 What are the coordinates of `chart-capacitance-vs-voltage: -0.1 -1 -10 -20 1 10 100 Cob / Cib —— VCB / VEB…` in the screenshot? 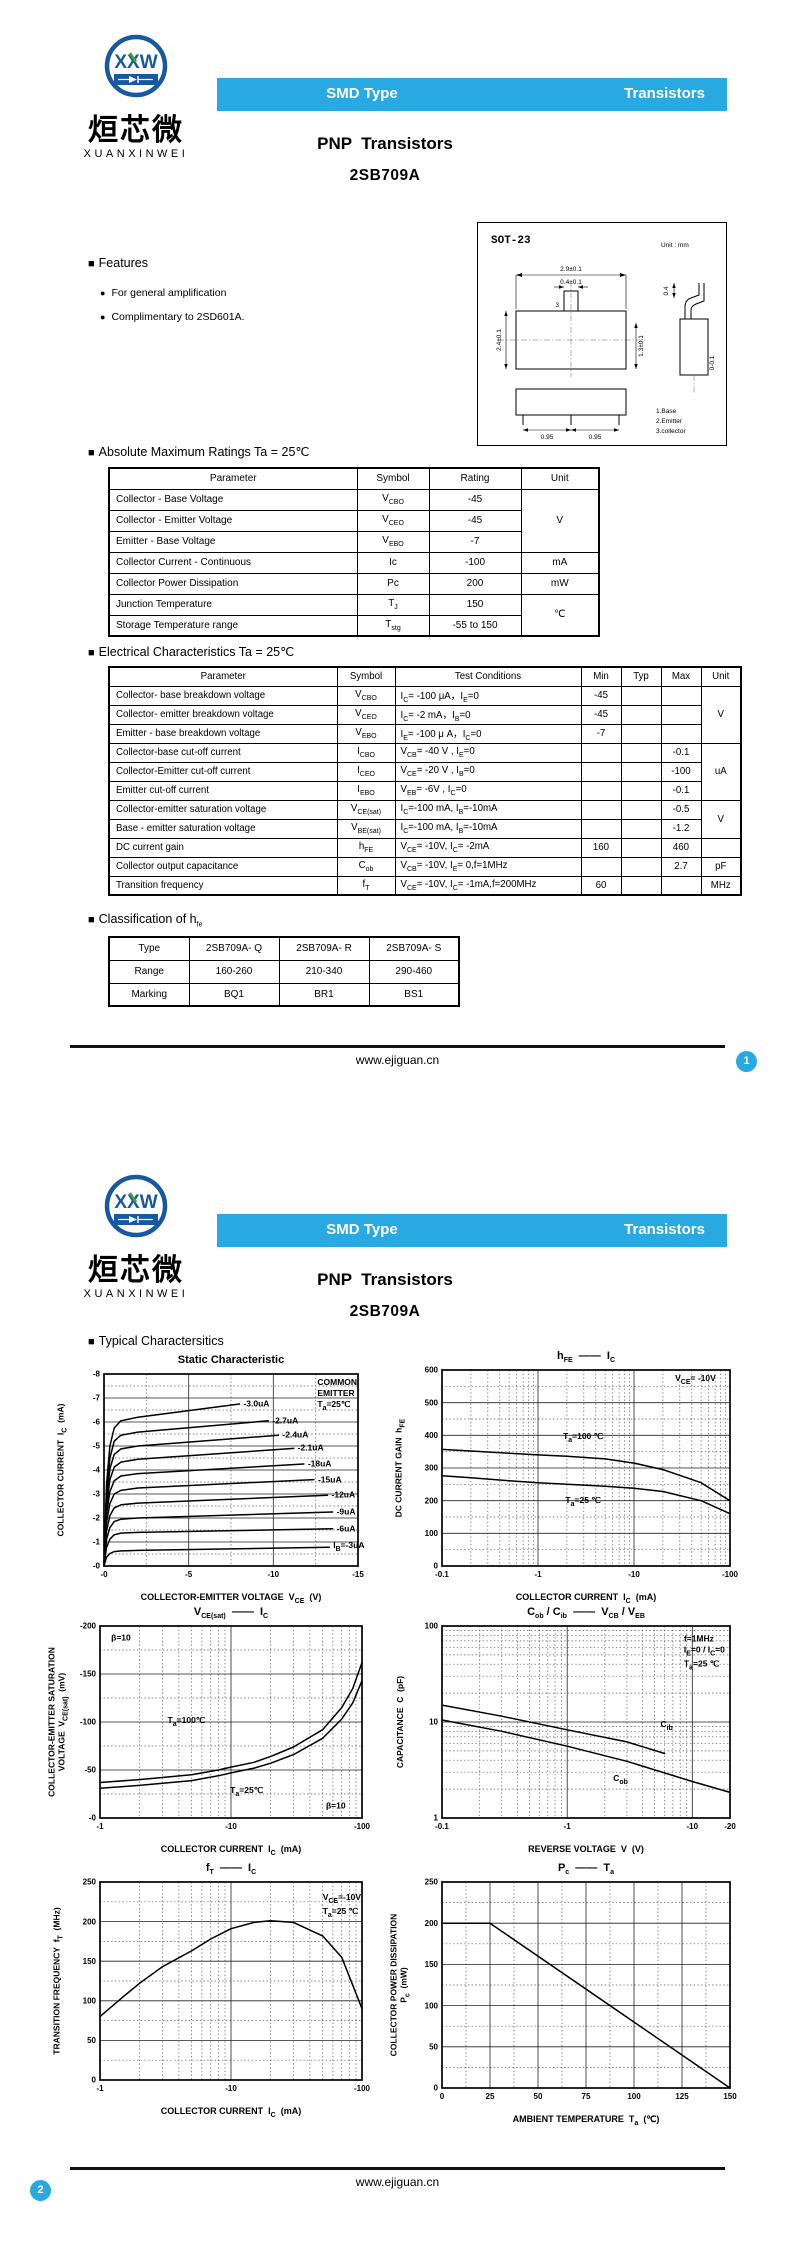 It's located at (568, 1732).